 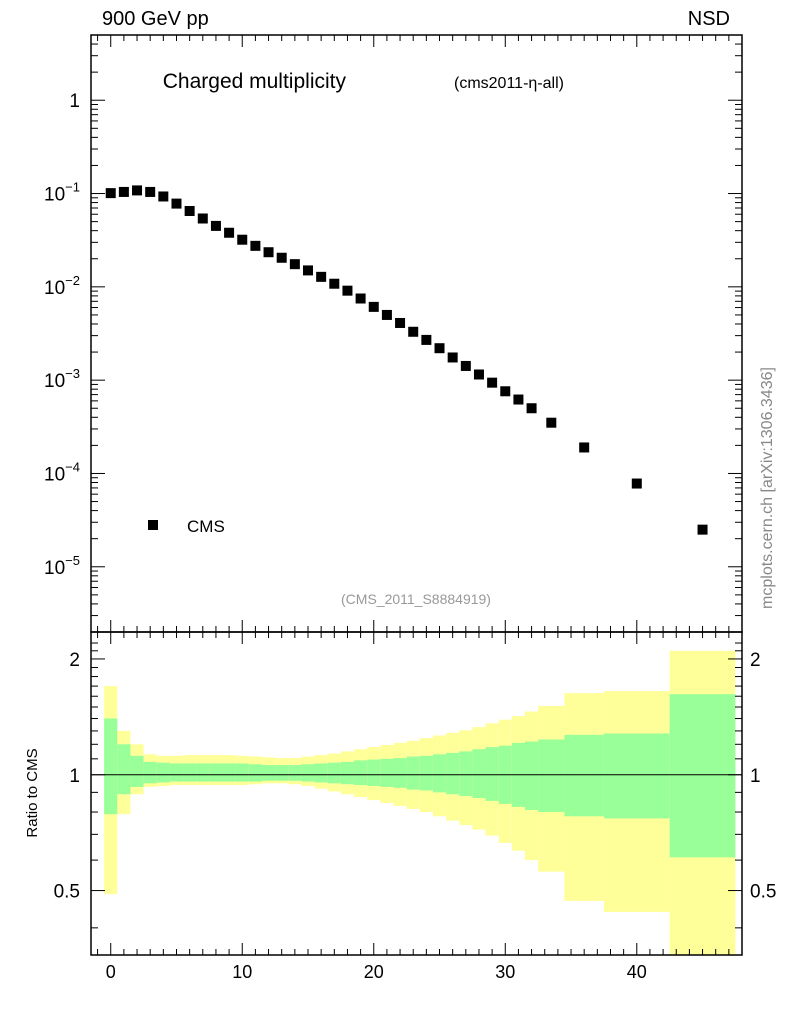 What do you see at coordinates (755, 660) in the screenshot?
I see `ratio-y-tick-label-right-2: 2` at bounding box center [755, 660].